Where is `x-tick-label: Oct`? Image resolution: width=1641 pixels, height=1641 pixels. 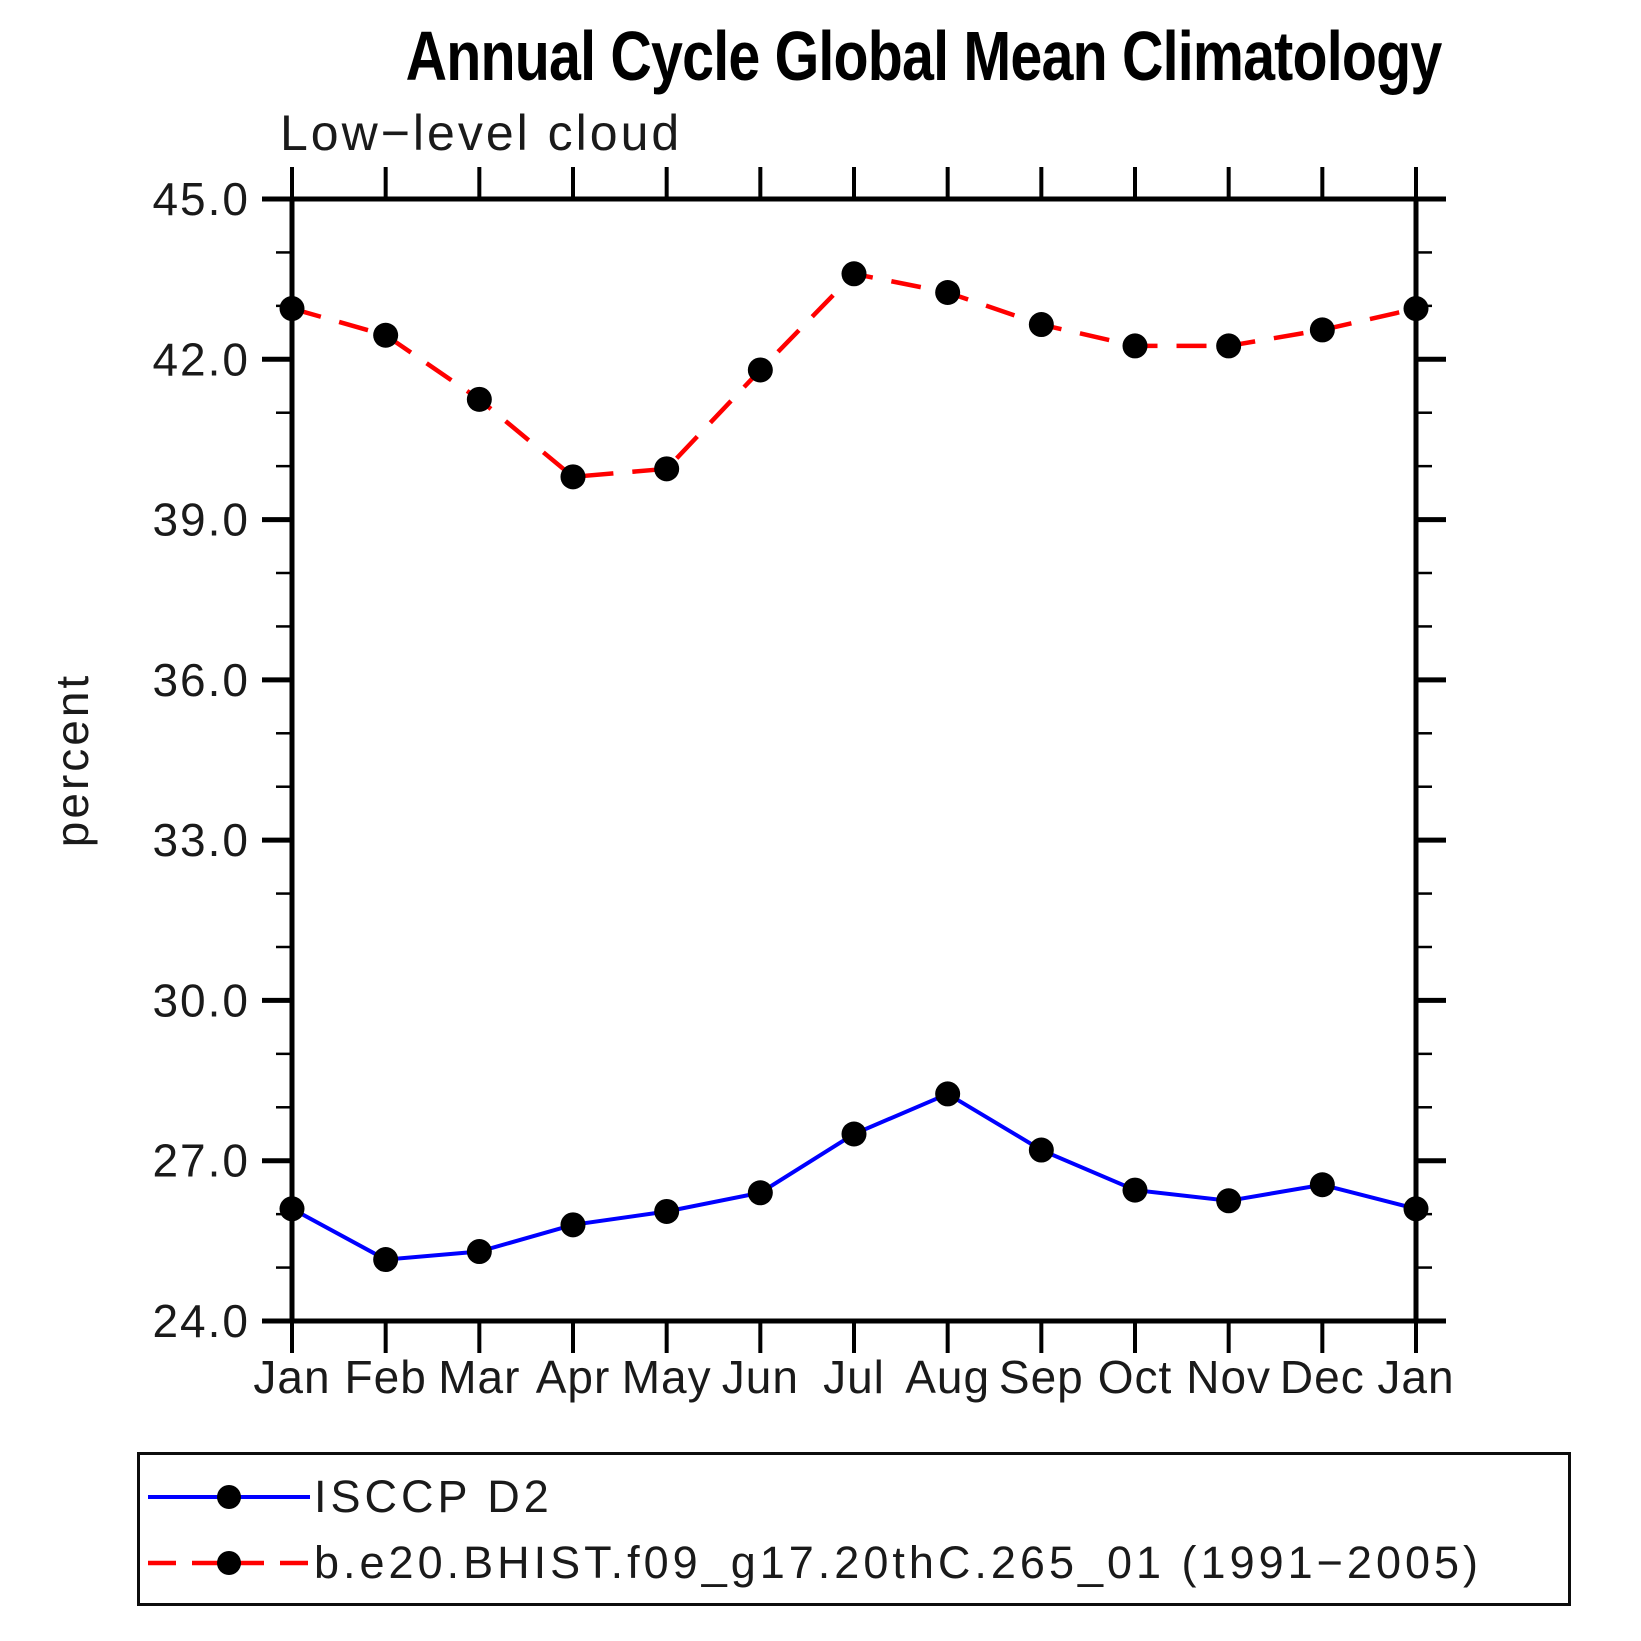 x-tick-label: Oct is located at coordinates (1135, 1377).